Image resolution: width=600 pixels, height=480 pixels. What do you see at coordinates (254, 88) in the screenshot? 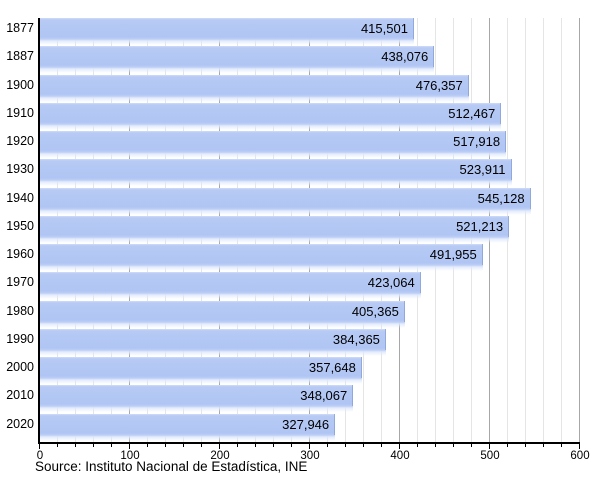
I see `bar-1900: 476,357` at bounding box center [254, 88].